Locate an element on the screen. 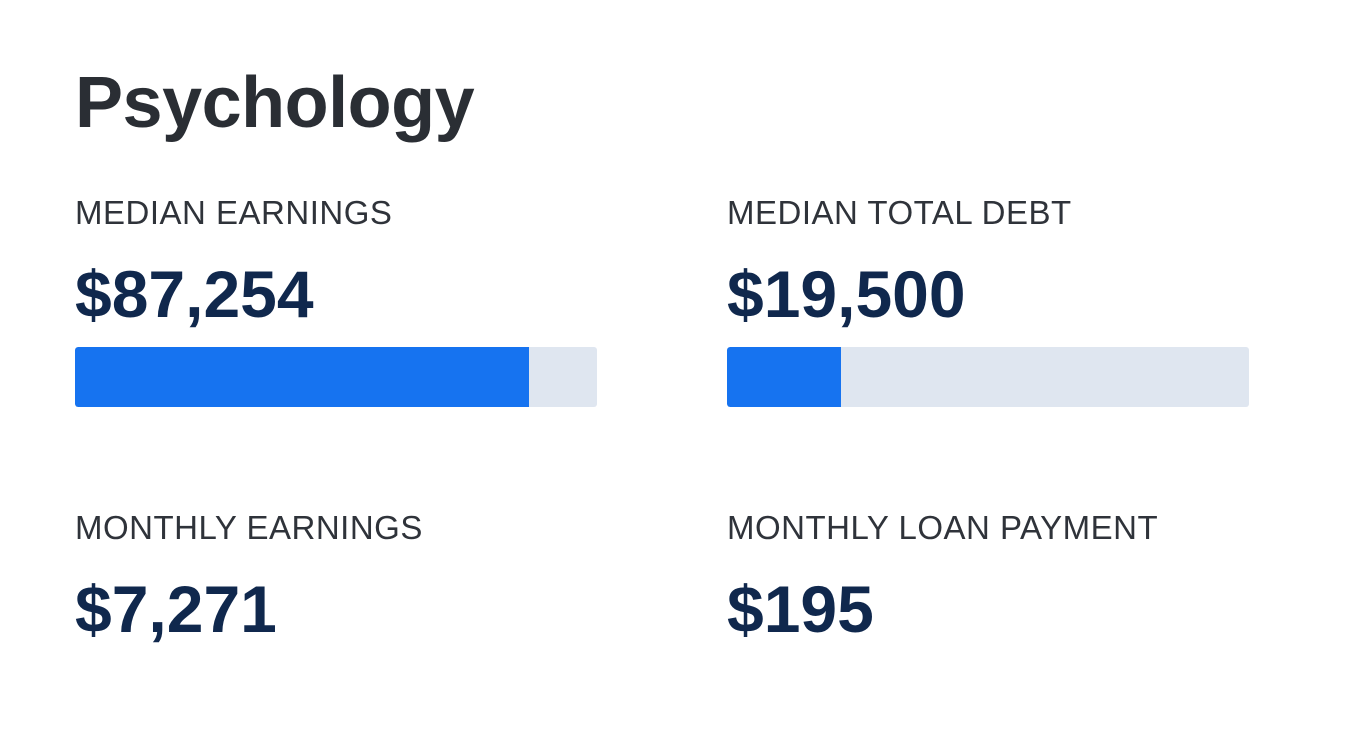  median-total-debt-bar is located at coordinates (988, 377).